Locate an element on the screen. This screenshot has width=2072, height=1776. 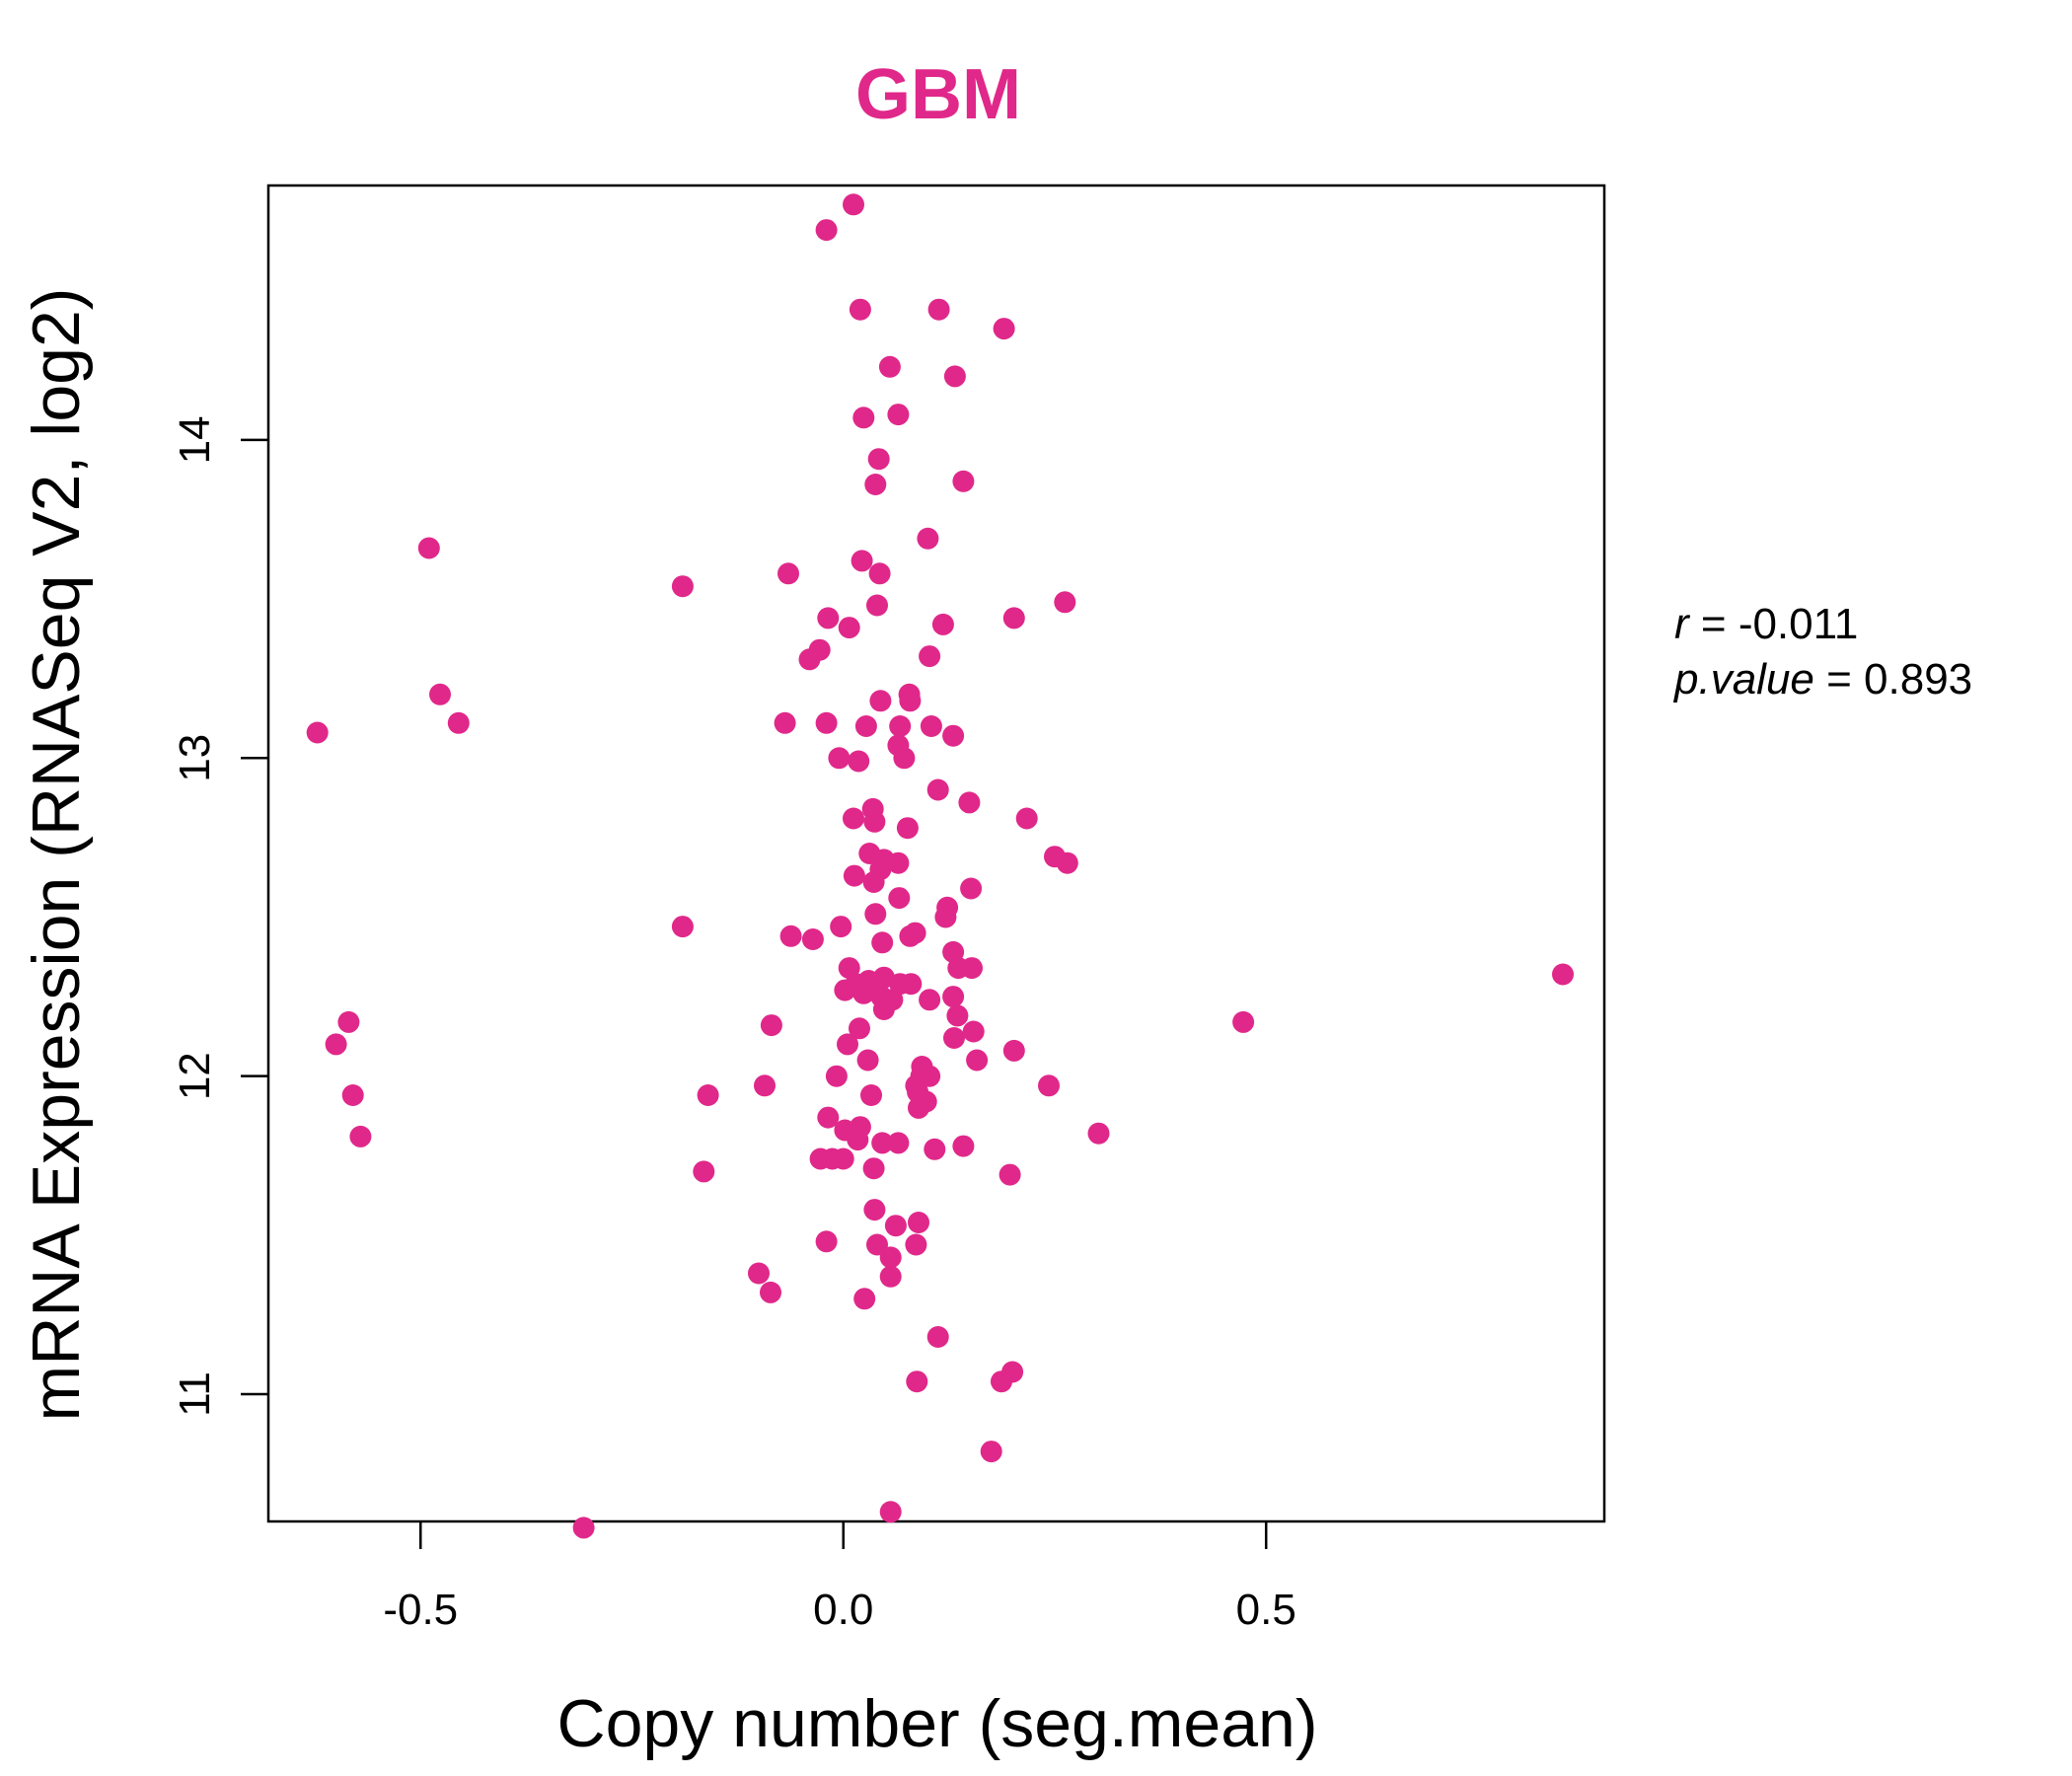
r-value: -0.011 is located at coordinates (1799, 624).